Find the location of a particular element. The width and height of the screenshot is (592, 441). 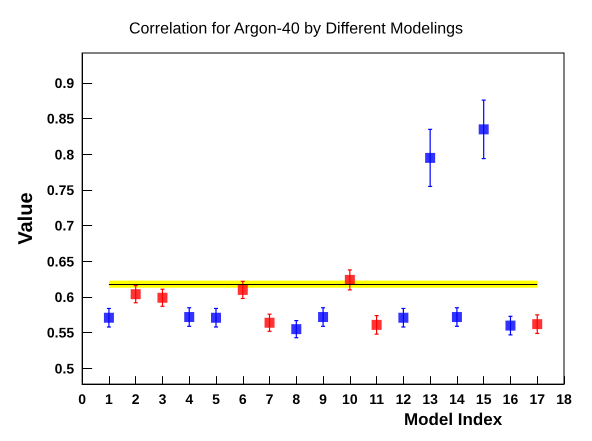

x-axis-title: Model Index is located at coordinates (453, 419).